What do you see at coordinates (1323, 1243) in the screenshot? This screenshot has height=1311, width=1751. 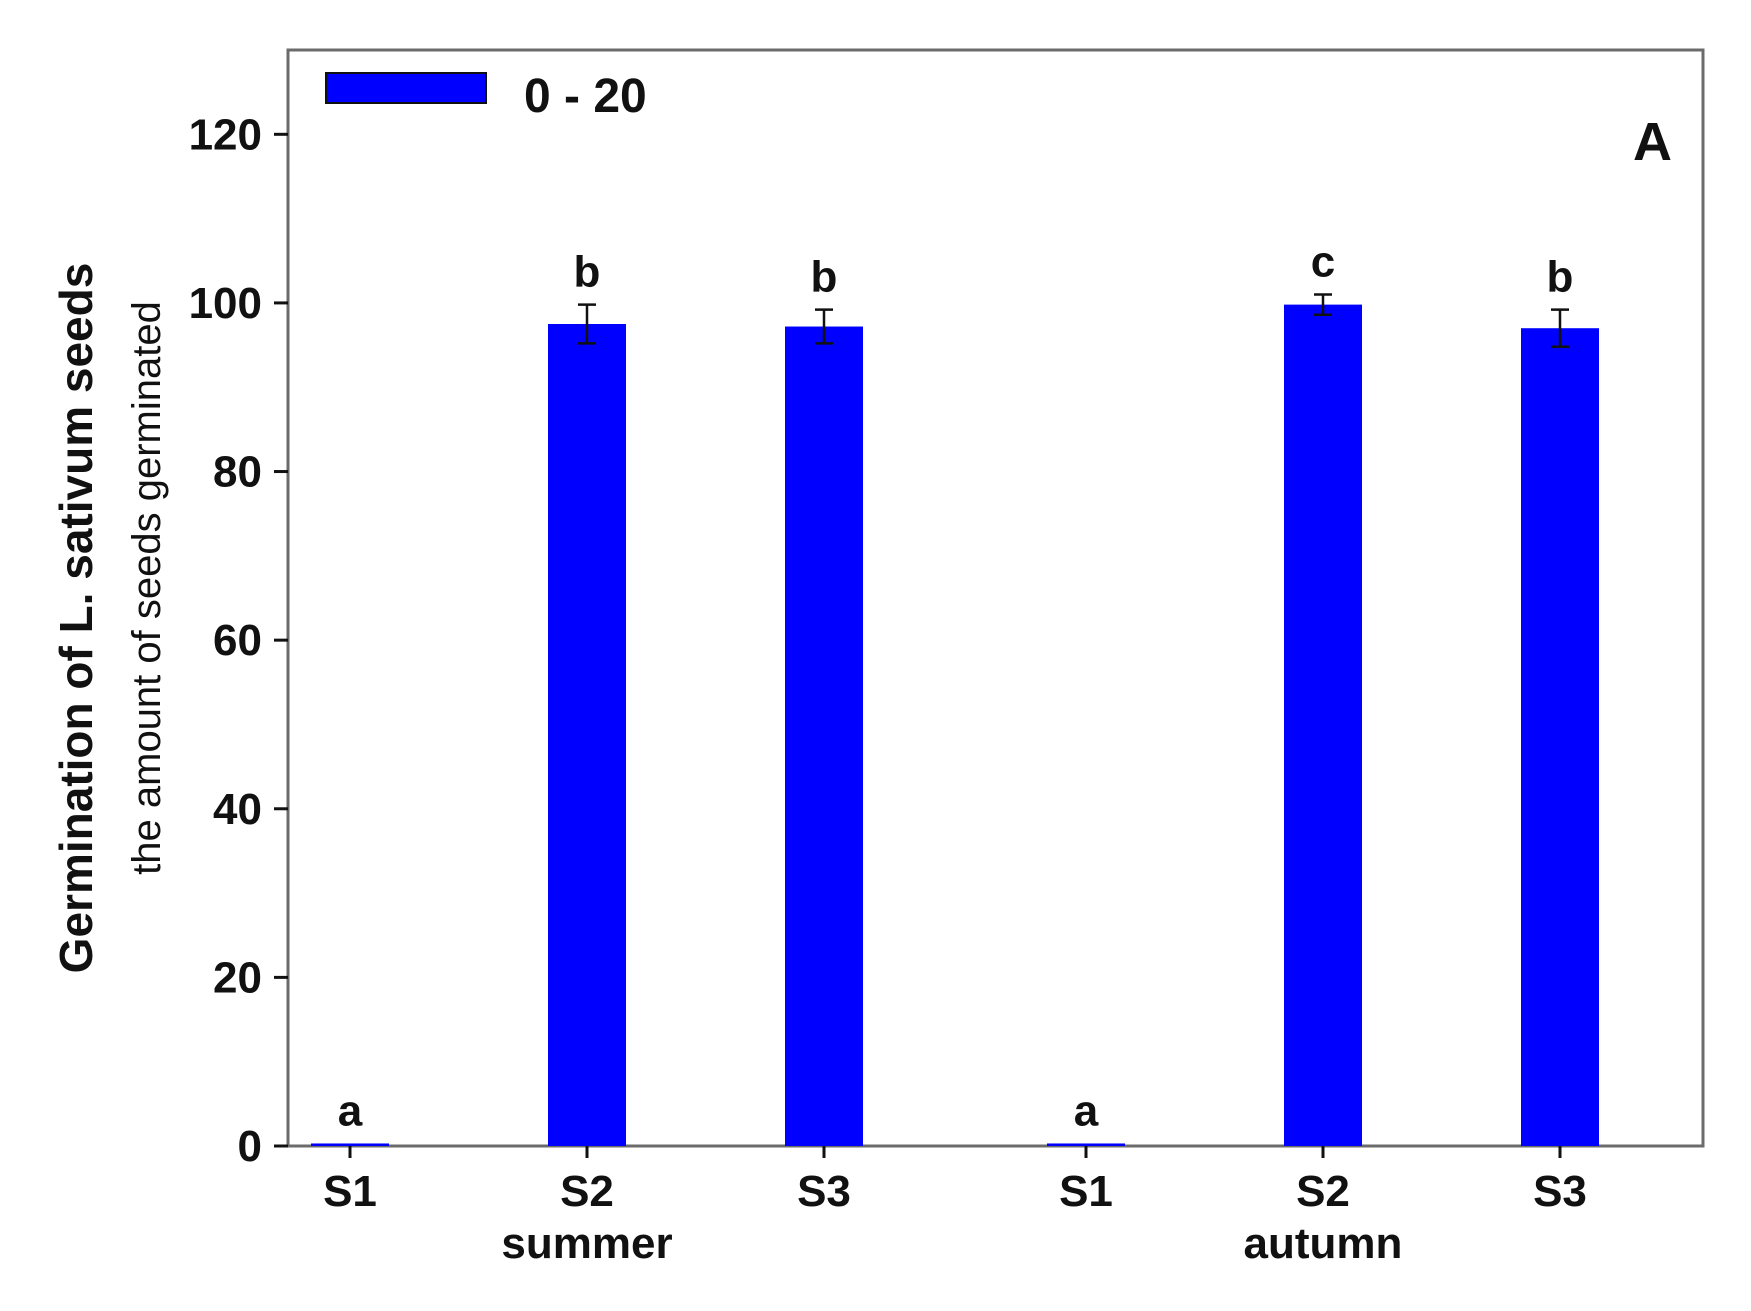 I see `group-label: autumn` at bounding box center [1323, 1243].